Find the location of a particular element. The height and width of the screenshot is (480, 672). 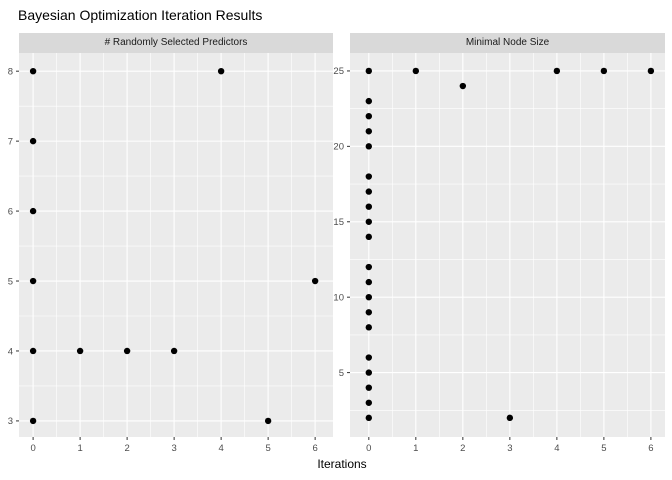

strip-predictors: # Randomly Selected Predictors is located at coordinates (176, 43).